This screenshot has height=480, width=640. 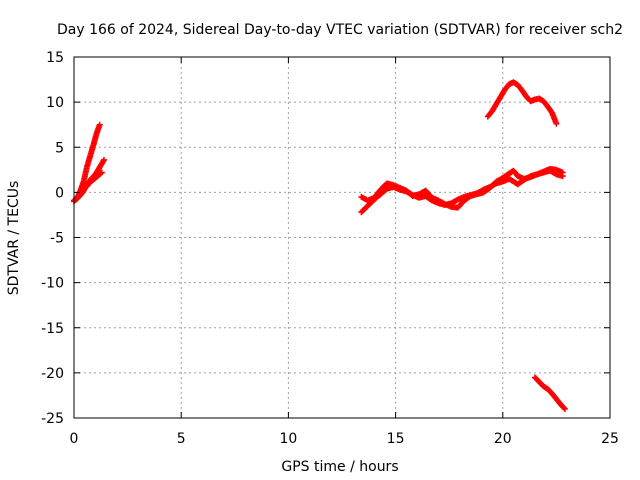 What do you see at coordinates (55, 58) in the screenshot?
I see `y-tick-label: 15` at bounding box center [55, 58].